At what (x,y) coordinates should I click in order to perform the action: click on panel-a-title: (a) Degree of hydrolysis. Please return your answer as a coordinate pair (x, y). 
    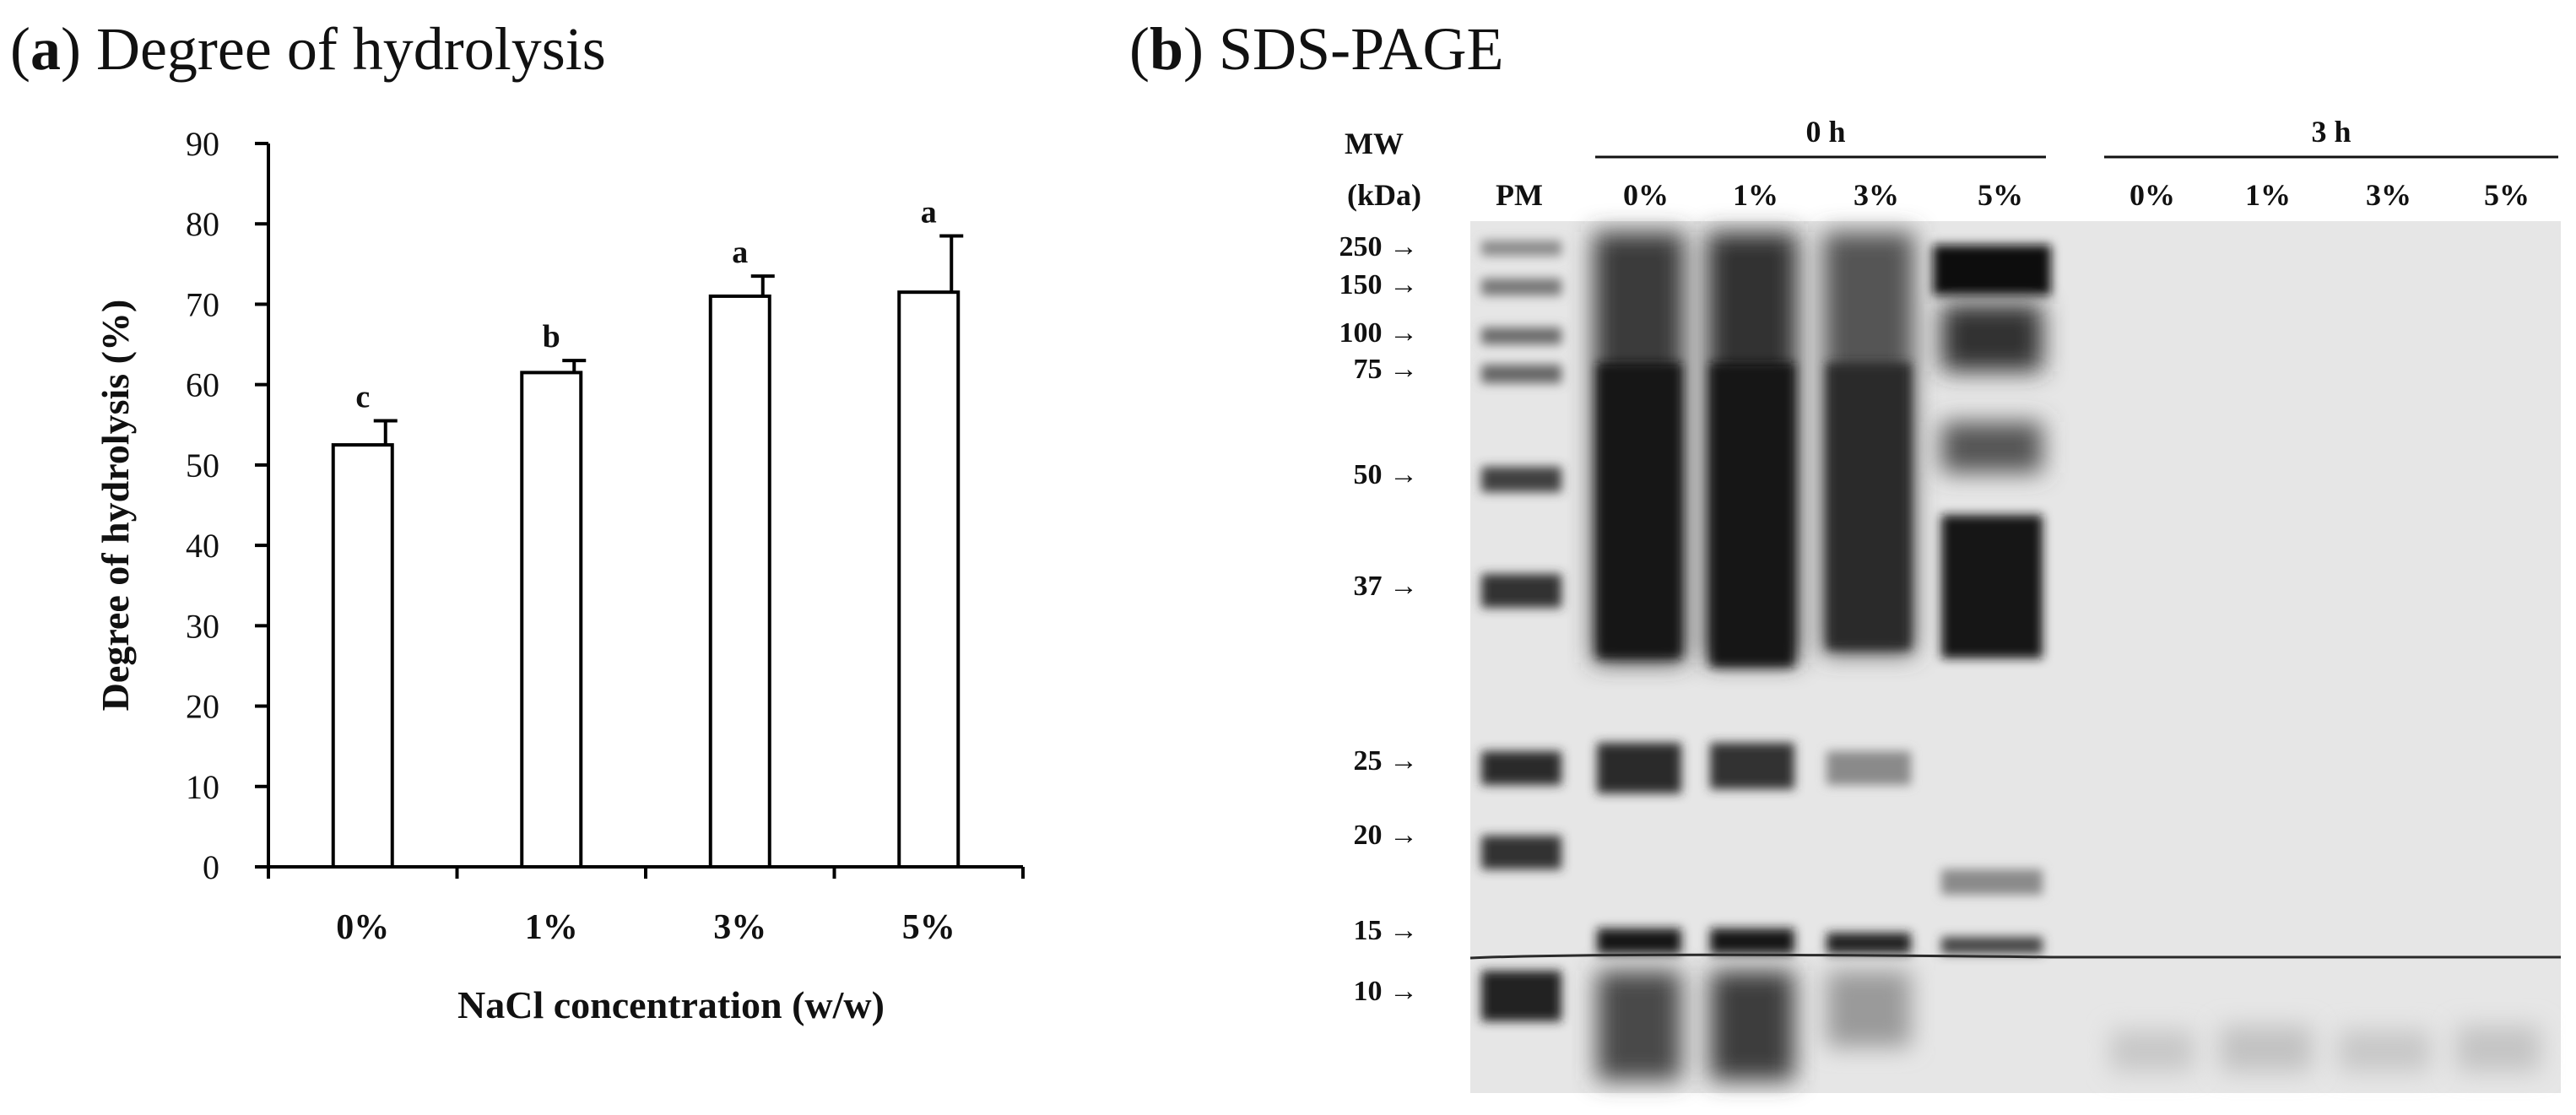
    Looking at the image, I should click on (308, 49).